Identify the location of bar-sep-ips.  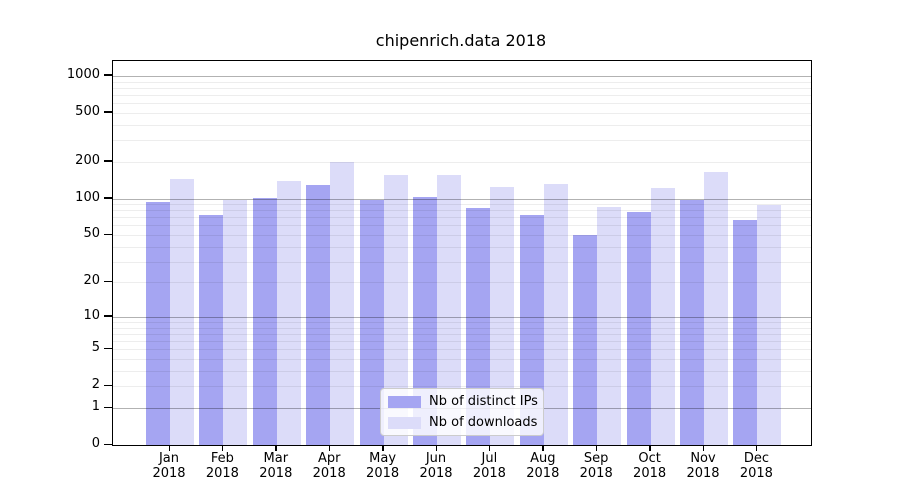
(585, 340).